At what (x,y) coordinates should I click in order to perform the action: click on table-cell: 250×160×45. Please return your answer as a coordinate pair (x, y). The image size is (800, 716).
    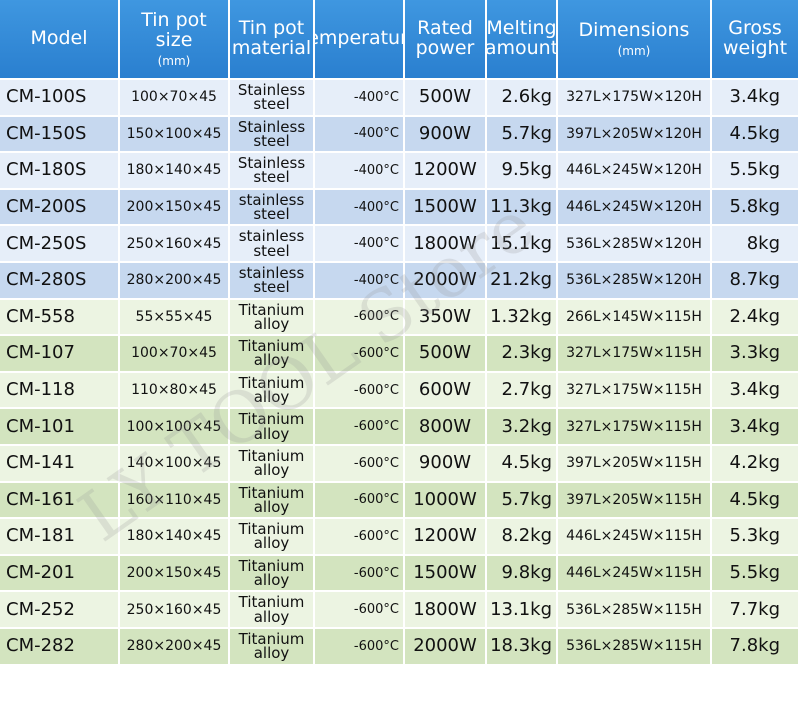
    Looking at the image, I should click on (175, 244).